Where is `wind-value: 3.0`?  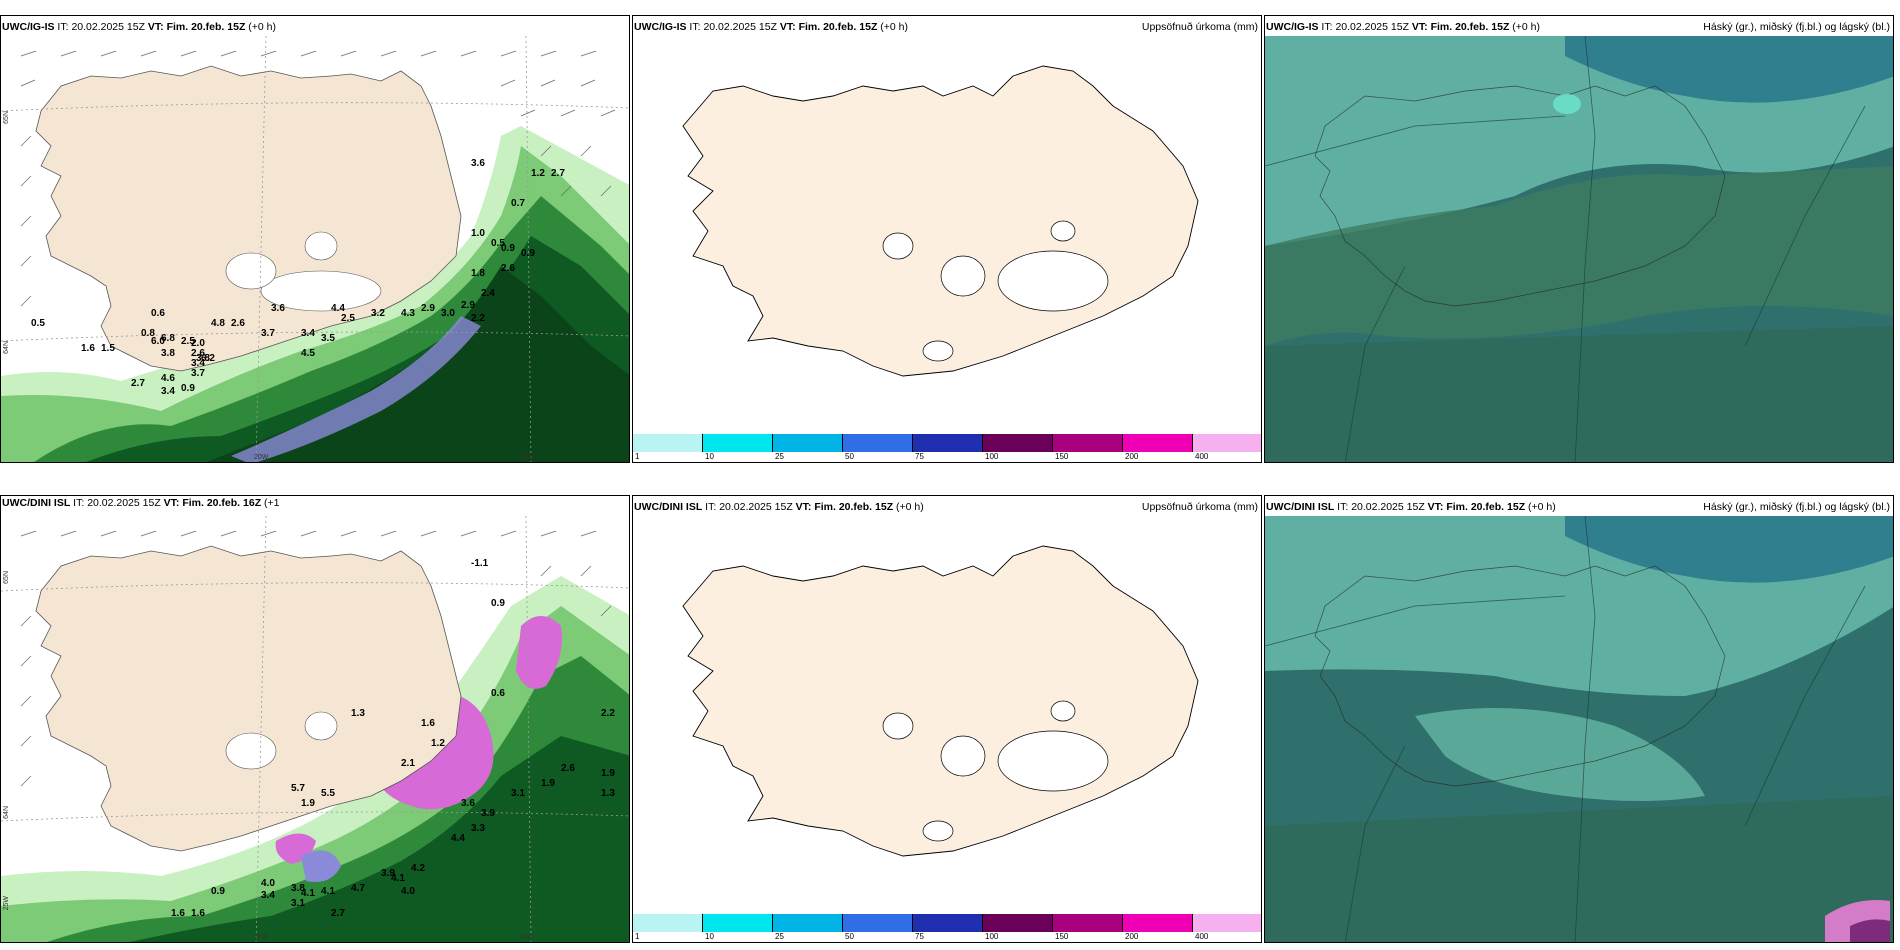 wind-value: 3.0 is located at coordinates (448, 313).